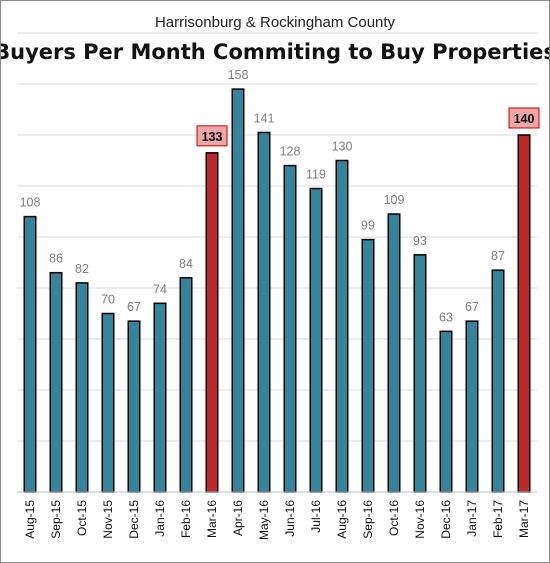 The width and height of the screenshot is (550, 563). I want to click on x-tick-label: Sep-16, so click(368, 519).